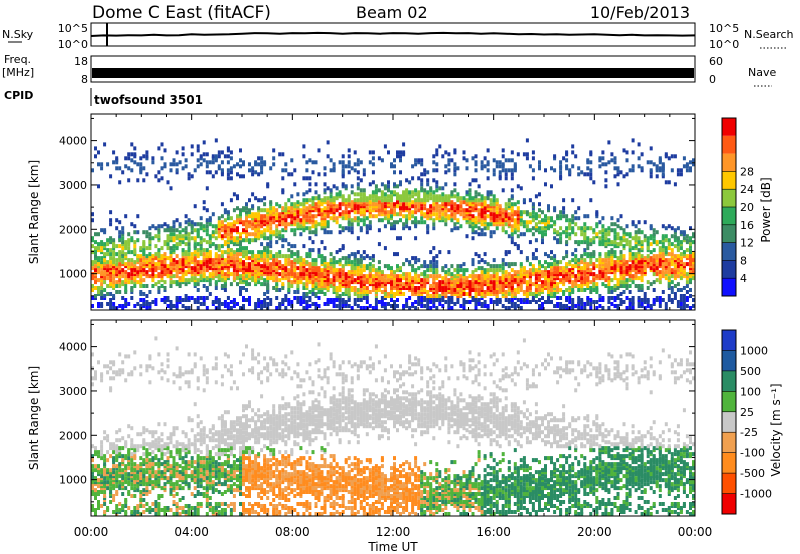 This screenshot has height=554, width=800. What do you see at coordinates (640, 12) in the screenshot?
I see `date-title: 10/Feb/2013` at bounding box center [640, 12].